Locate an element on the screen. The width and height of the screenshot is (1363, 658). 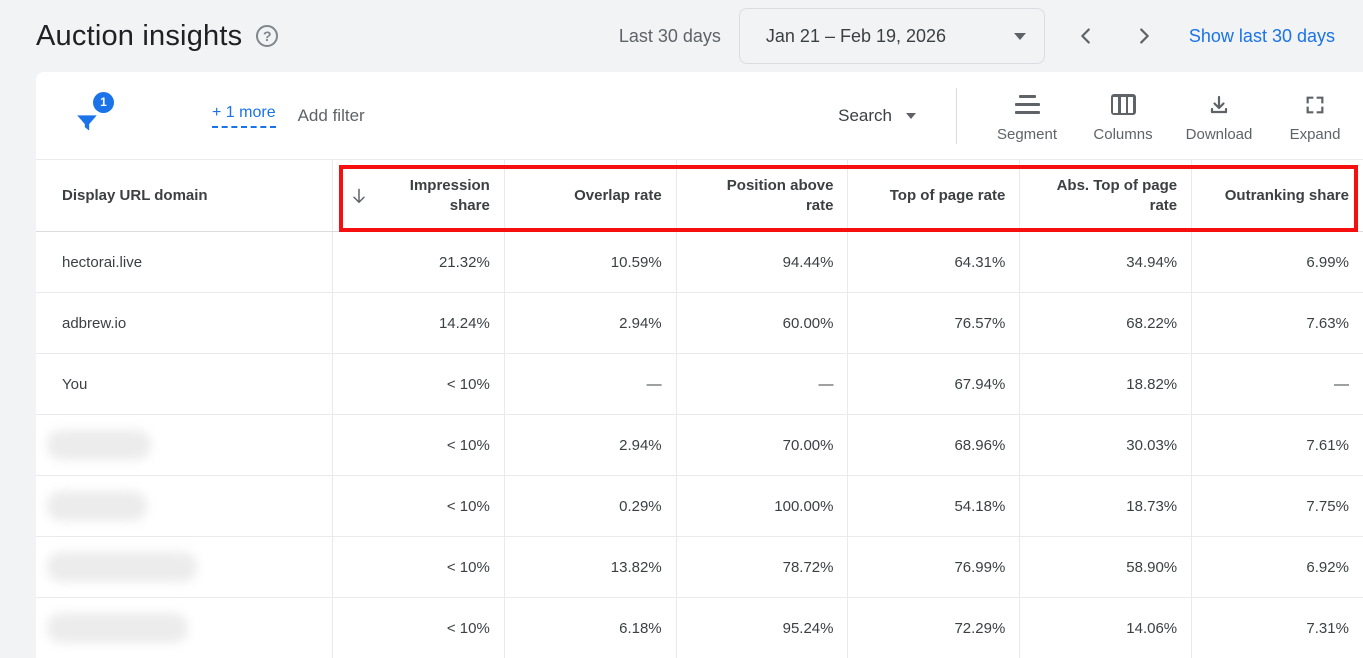
segment-button: Segment is located at coordinates (1027, 116).